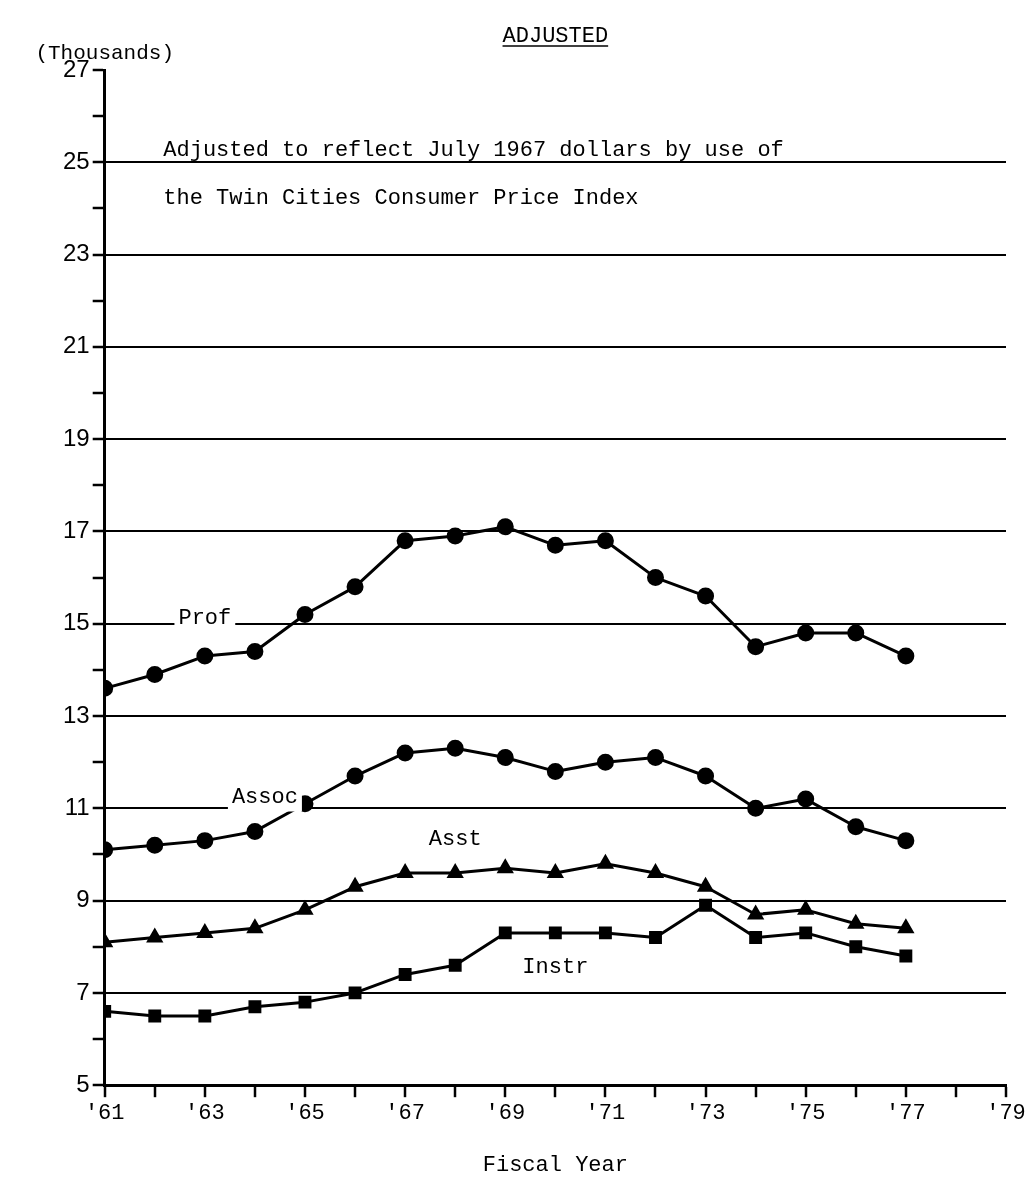  What do you see at coordinates (76, 714) in the screenshot?
I see `y-tick-label: 13` at bounding box center [76, 714].